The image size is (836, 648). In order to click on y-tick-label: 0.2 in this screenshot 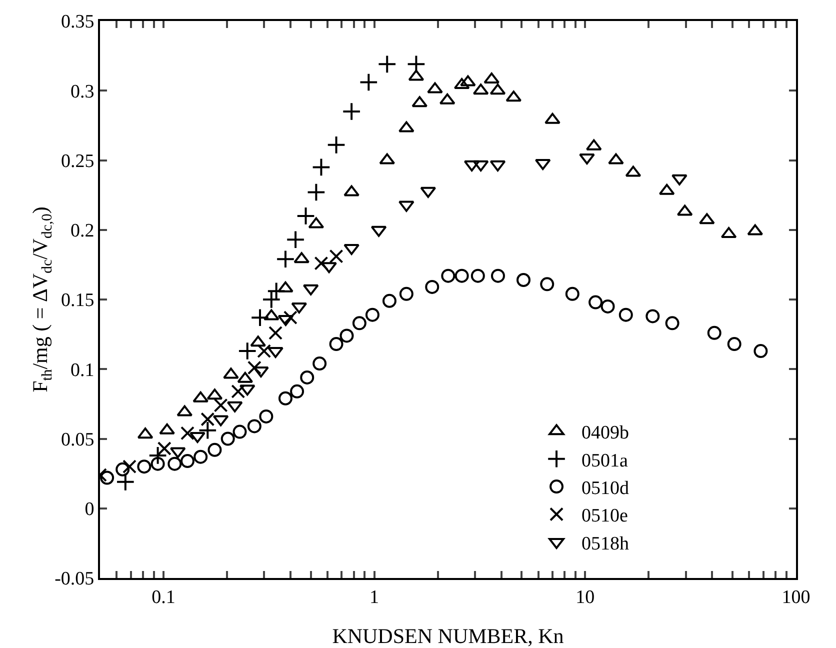, I will do `click(82, 231)`.